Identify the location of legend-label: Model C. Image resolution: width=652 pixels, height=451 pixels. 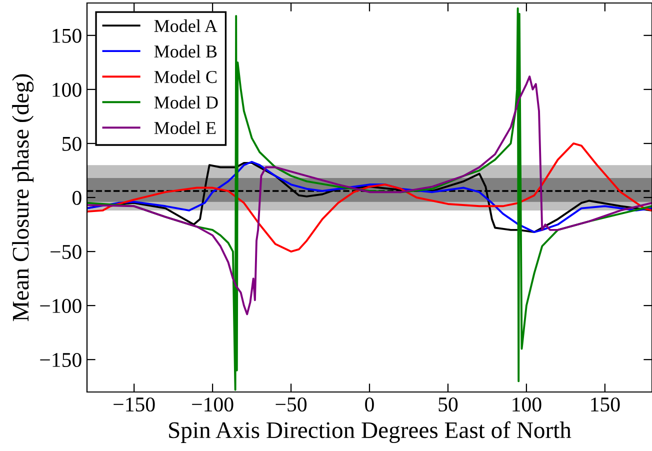
(185, 77).